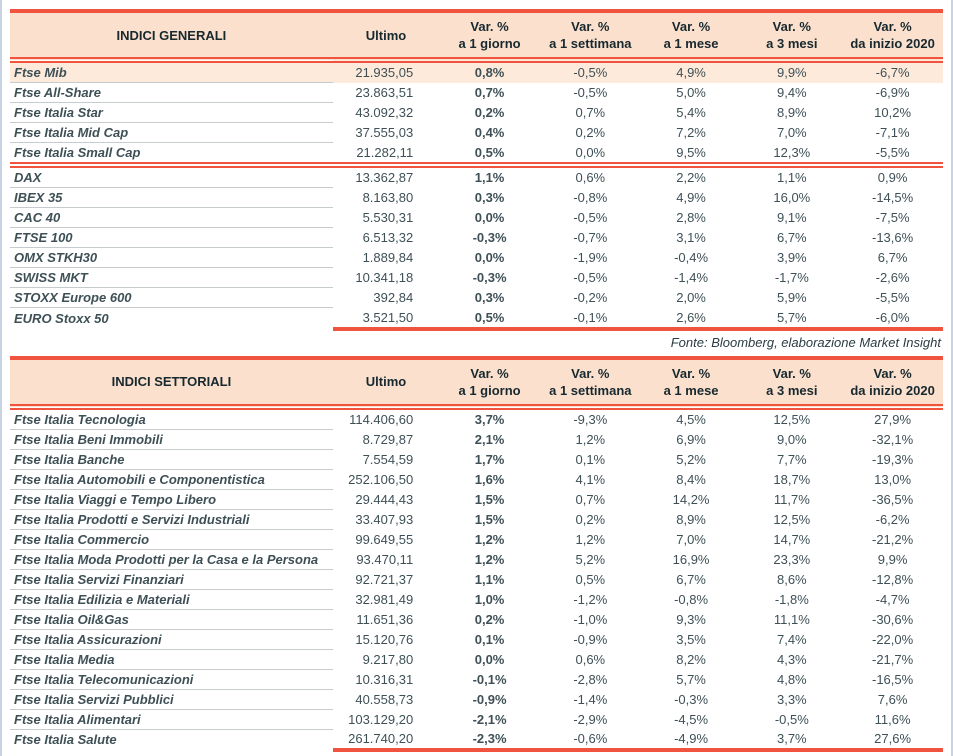 Image resolution: width=953 pixels, height=756 pixels. What do you see at coordinates (386, 740) in the screenshot?
I see `value-cell-ultimo: 261.740,20` at bounding box center [386, 740].